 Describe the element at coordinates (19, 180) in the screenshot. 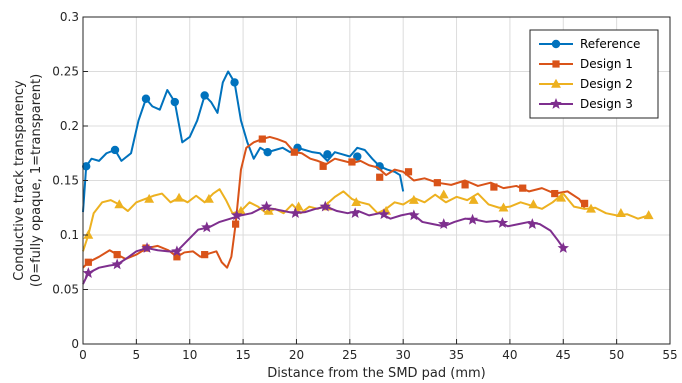

I see `y-axis-label-line1: Conductive track transparency` at that location.